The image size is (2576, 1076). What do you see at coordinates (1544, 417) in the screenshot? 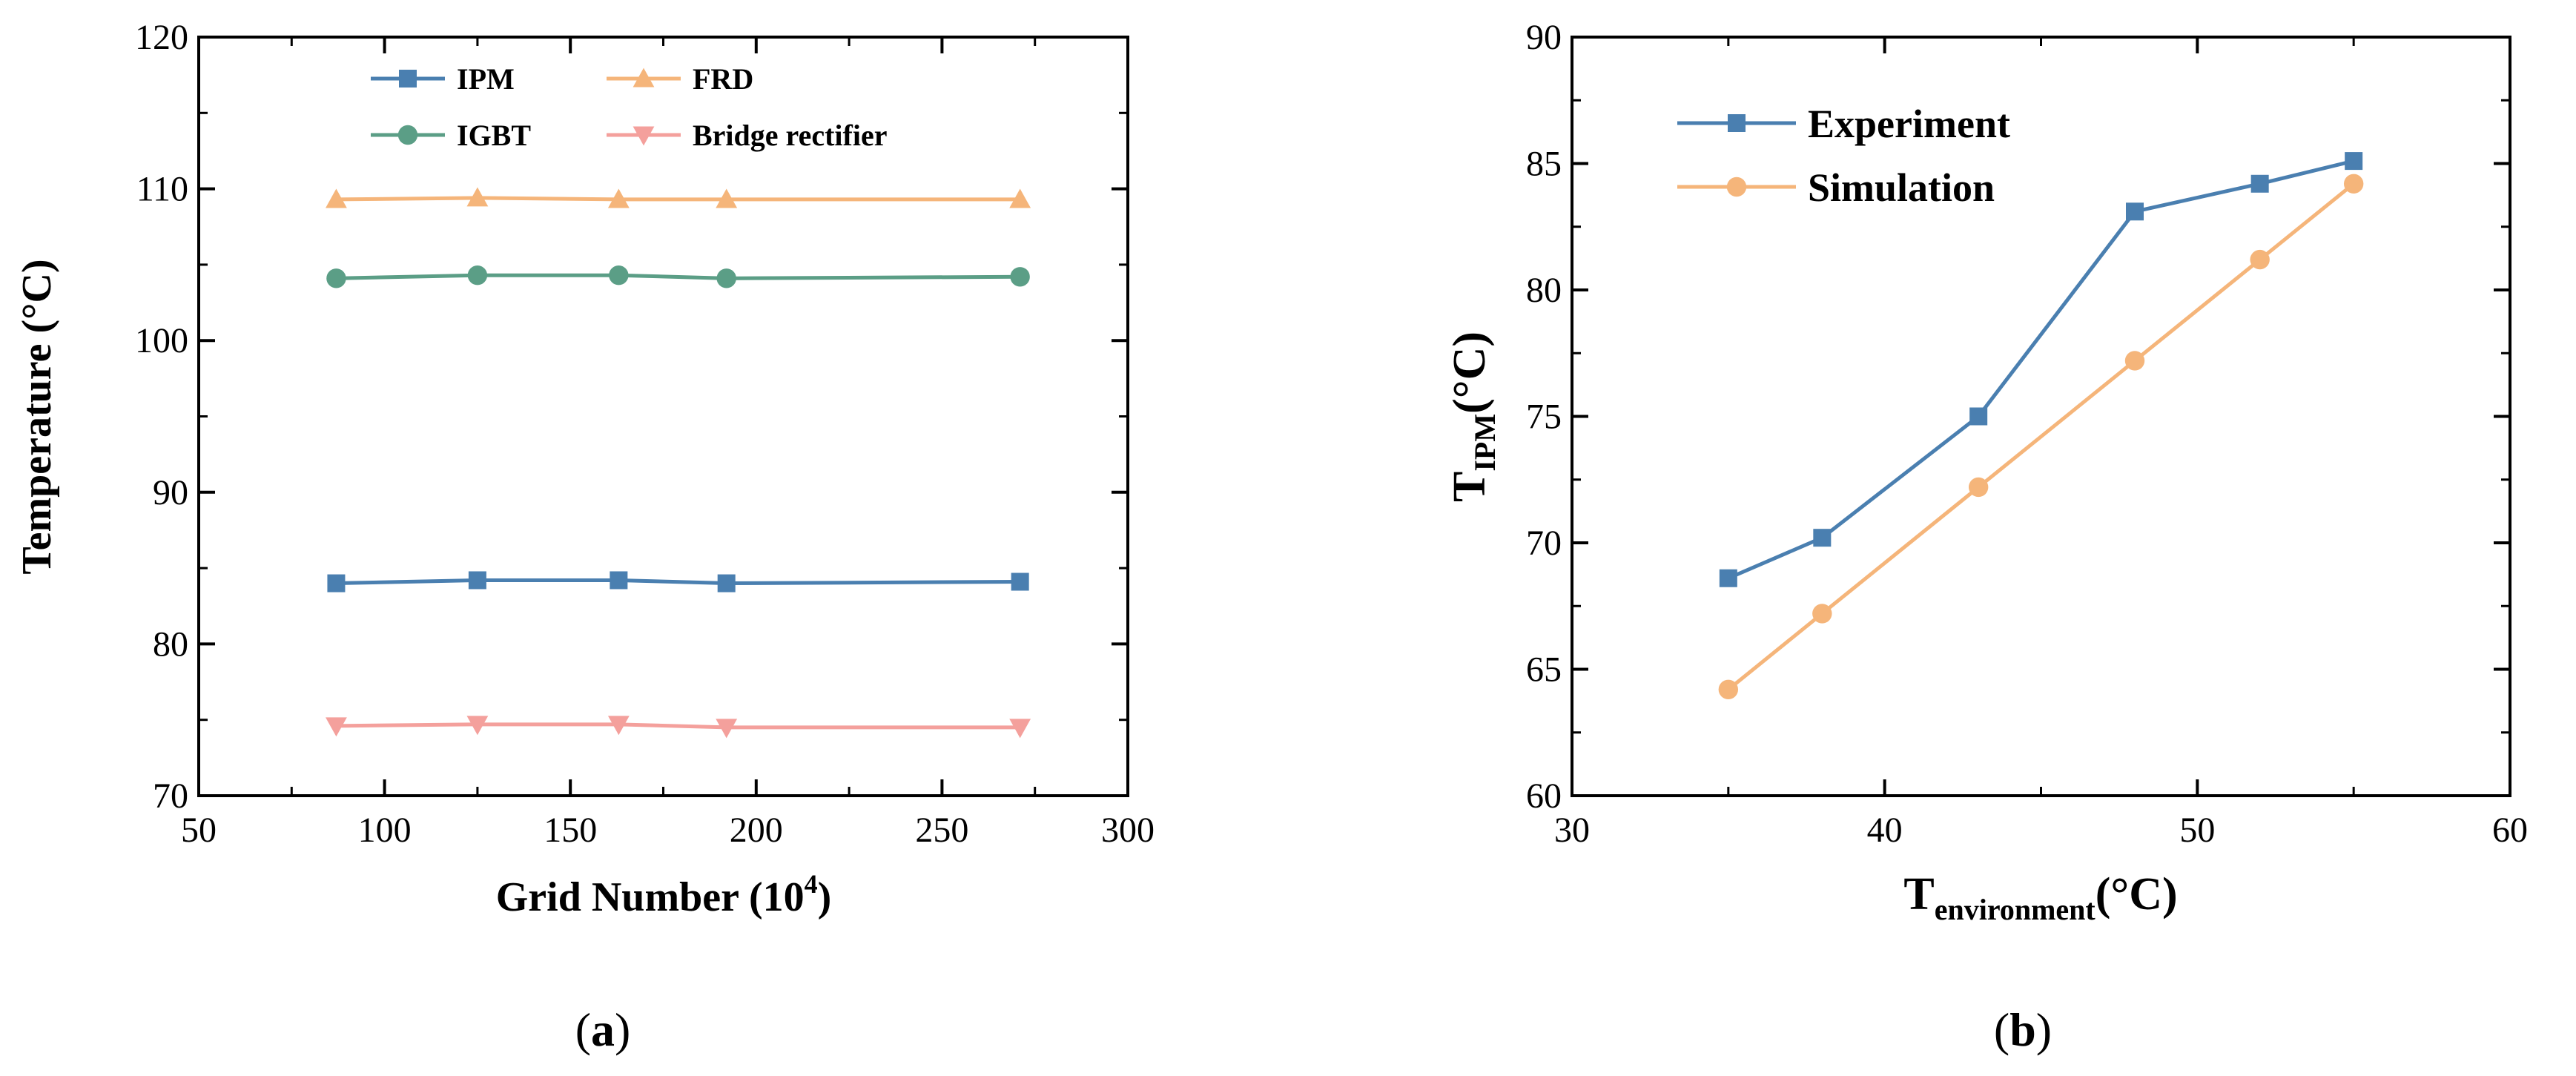
I see `y-tick-label: 75` at bounding box center [1544, 417].